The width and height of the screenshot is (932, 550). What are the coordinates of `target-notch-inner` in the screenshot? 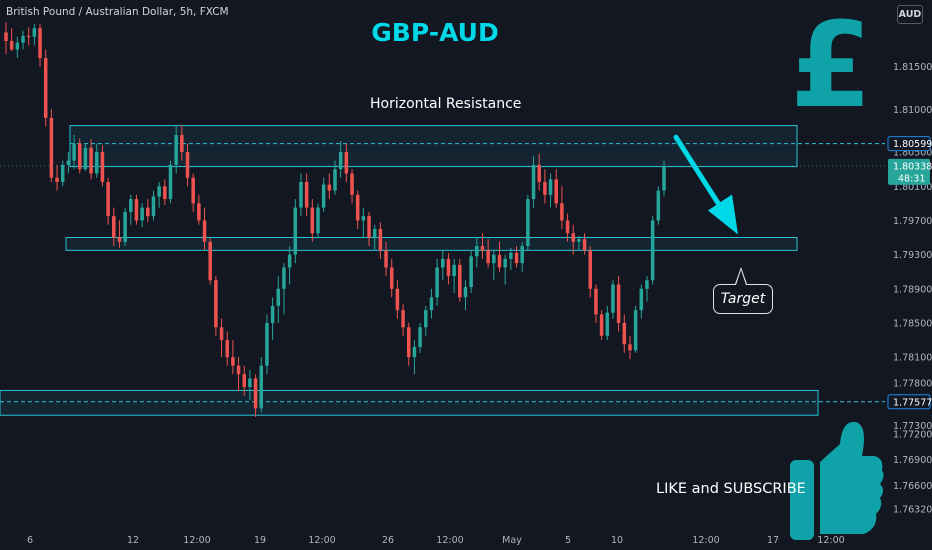 It's located at (741, 277).